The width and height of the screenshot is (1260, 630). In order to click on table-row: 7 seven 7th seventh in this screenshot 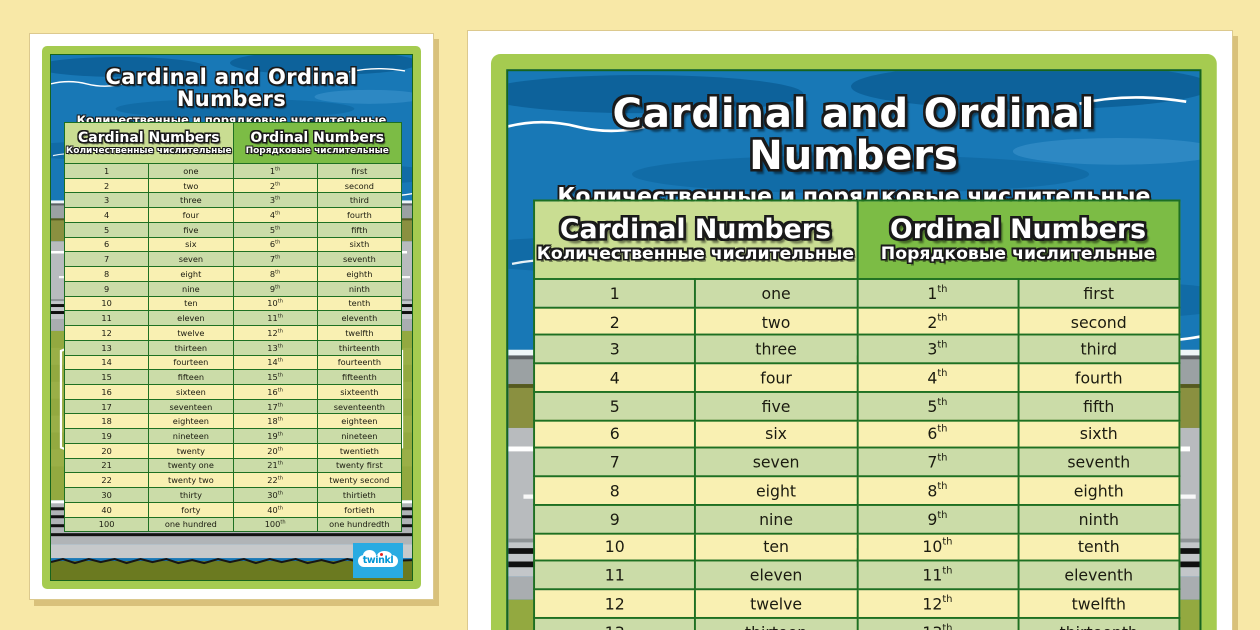, I will do `click(233, 259)`.